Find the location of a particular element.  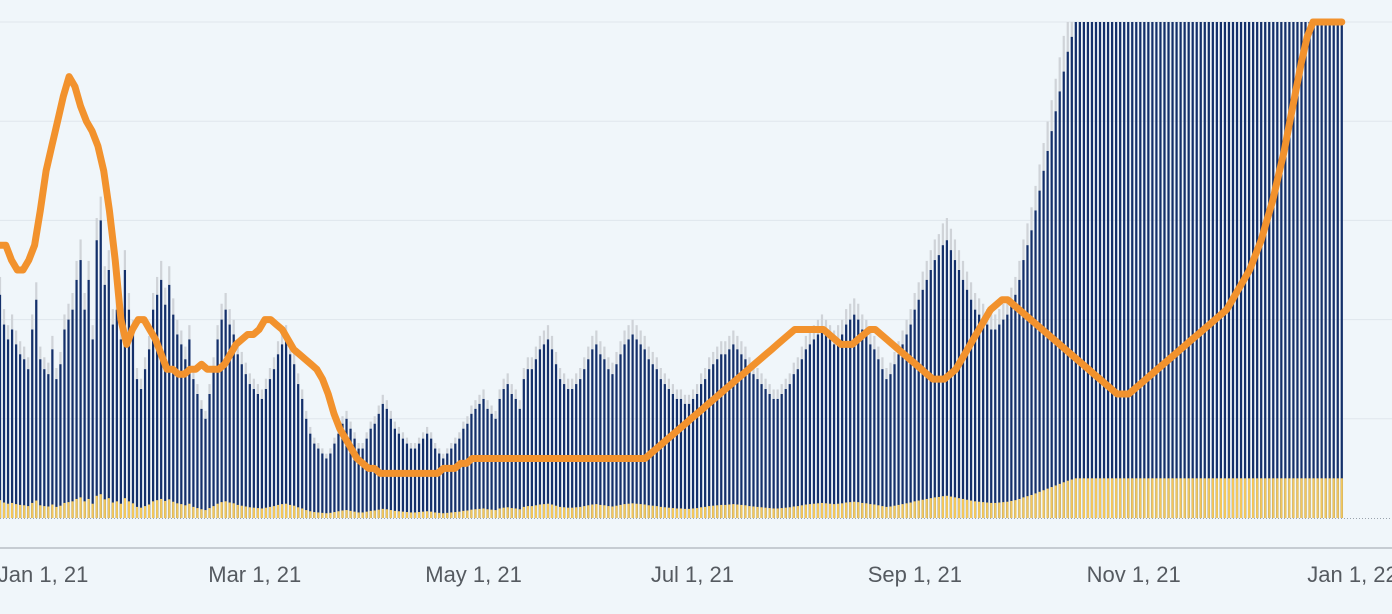

x-tick-label: Nov 1, 21 is located at coordinates (1134, 574).